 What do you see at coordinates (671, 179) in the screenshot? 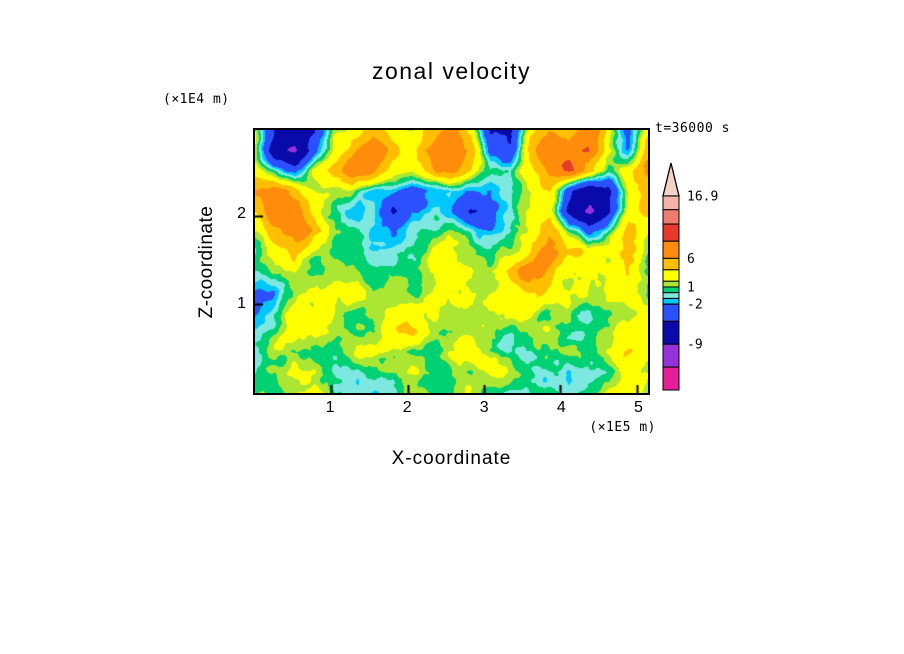
I see `colorbar-overflow-arrow` at bounding box center [671, 179].